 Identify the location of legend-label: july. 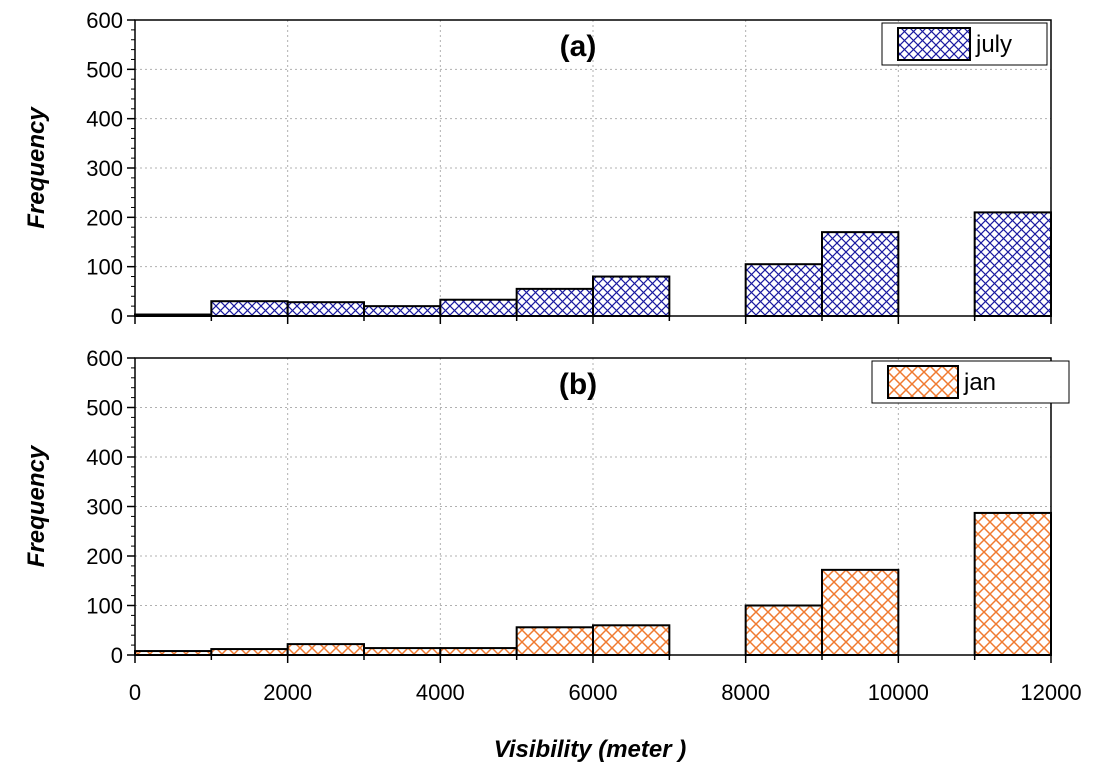
(993, 44).